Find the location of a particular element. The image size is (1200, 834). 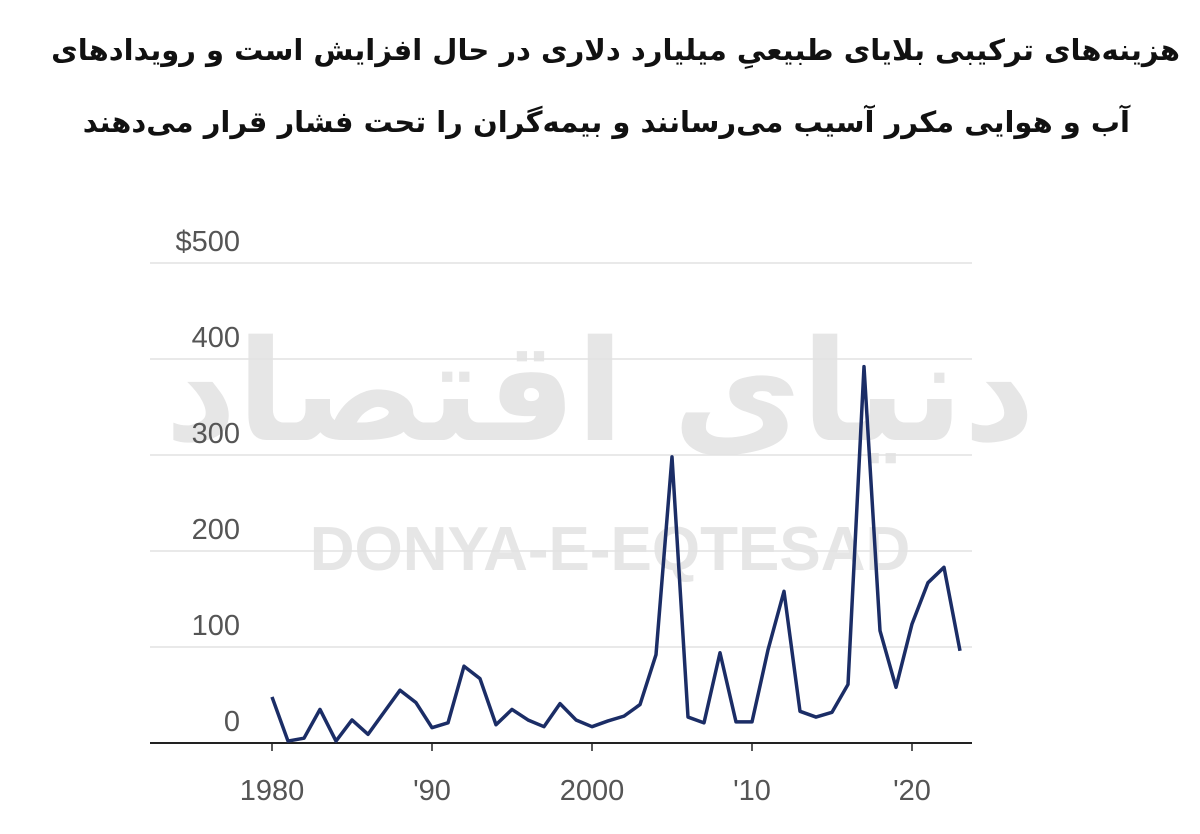

watermark: DONYA-E-EQTESAD is located at coordinates (610, 549).